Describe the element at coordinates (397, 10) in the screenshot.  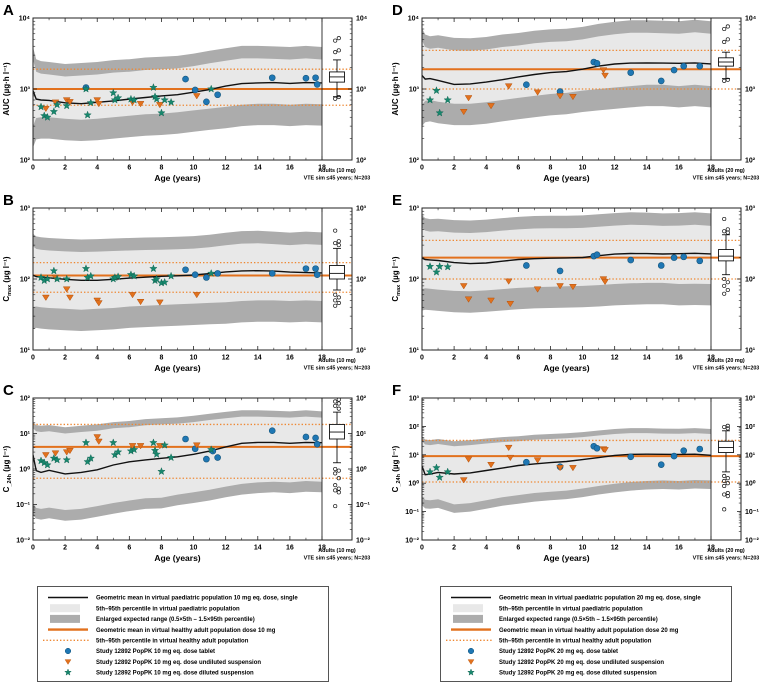
I see `panel-letter: D` at that location.